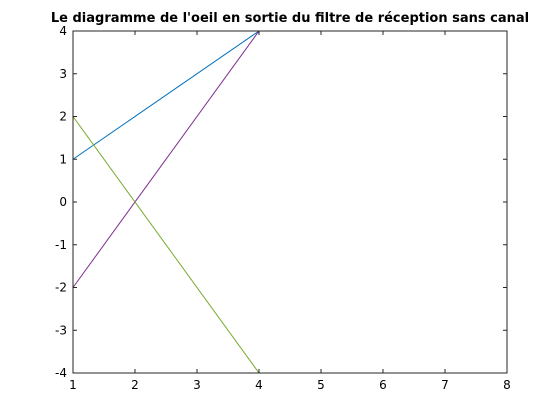  Describe the element at coordinates (61, 330) in the screenshot. I see `y-tick-label: -3` at that location.